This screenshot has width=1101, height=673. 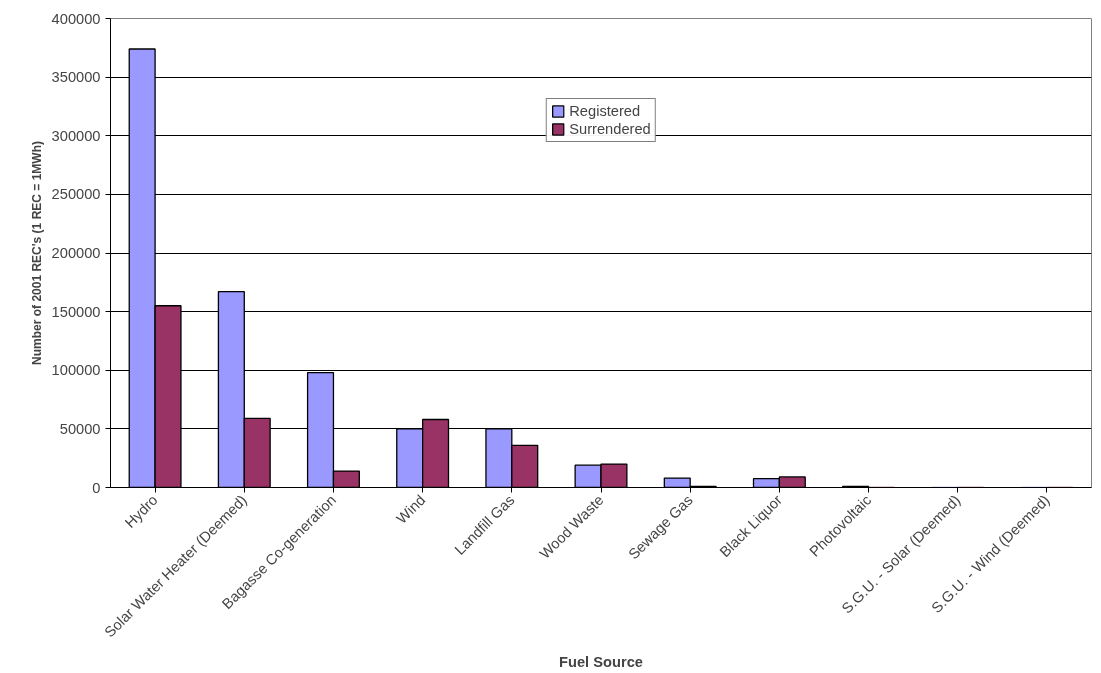 What do you see at coordinates (605, 111) in the screenshot?
I see `legend-label: Registered` at bounding box center [605, 111].